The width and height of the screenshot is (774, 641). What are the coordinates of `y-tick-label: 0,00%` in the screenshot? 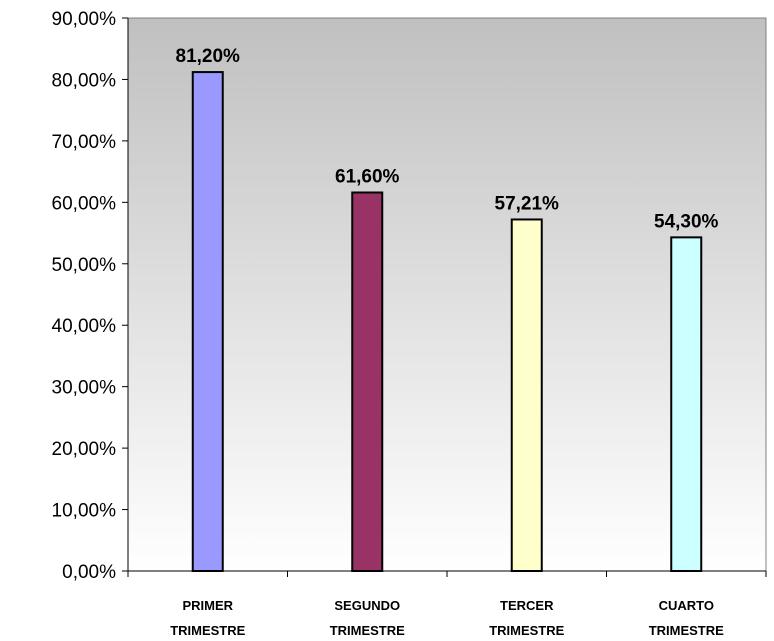 It's located at (89, 572).